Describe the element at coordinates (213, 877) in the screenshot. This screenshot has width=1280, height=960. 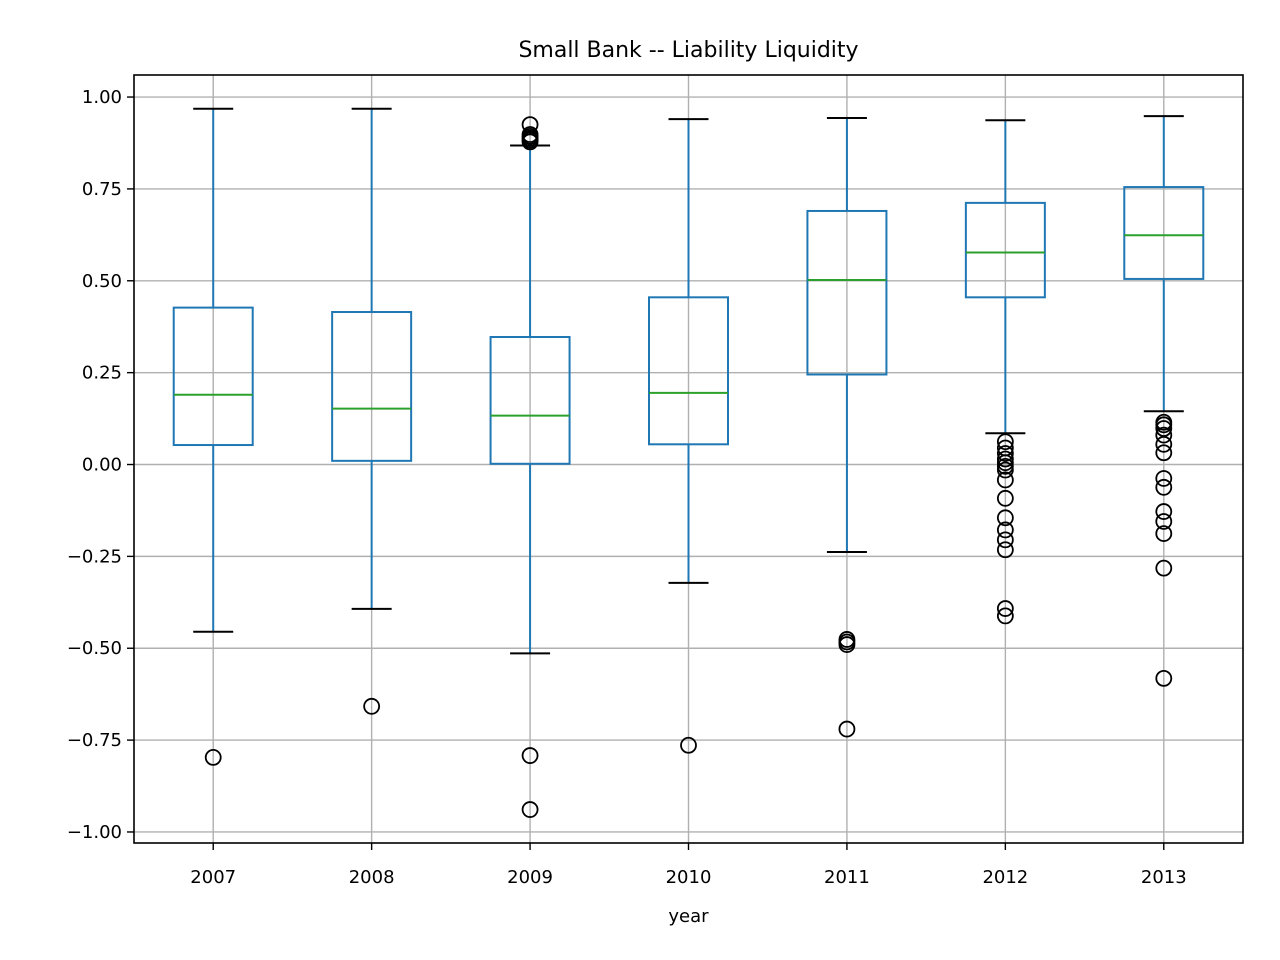
I see `x-tick-label: 2007` at that location.